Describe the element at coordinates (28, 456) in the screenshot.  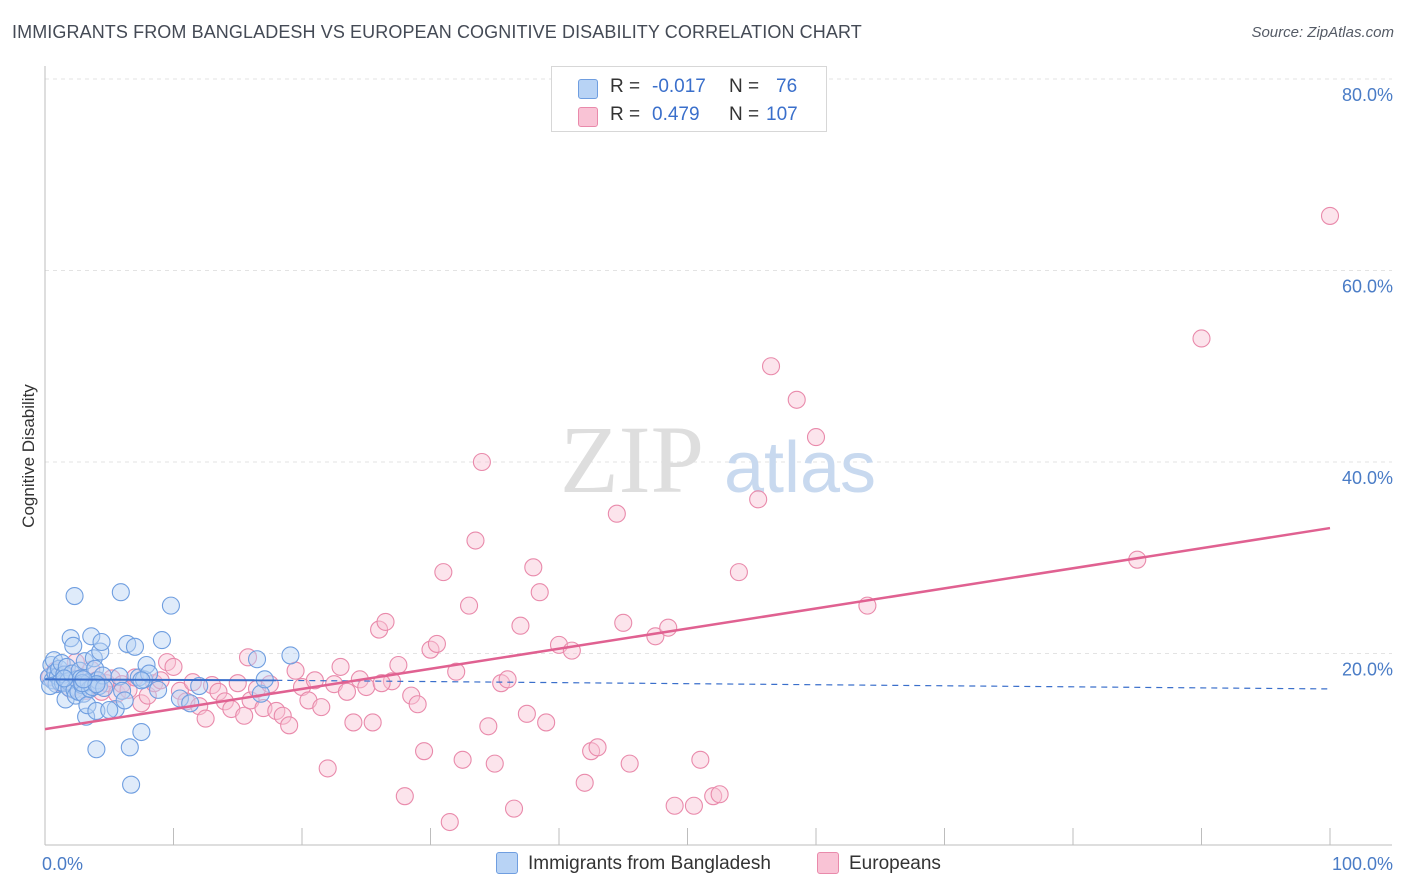
I see `y-axis-title: Cognitive Disability` at that location.